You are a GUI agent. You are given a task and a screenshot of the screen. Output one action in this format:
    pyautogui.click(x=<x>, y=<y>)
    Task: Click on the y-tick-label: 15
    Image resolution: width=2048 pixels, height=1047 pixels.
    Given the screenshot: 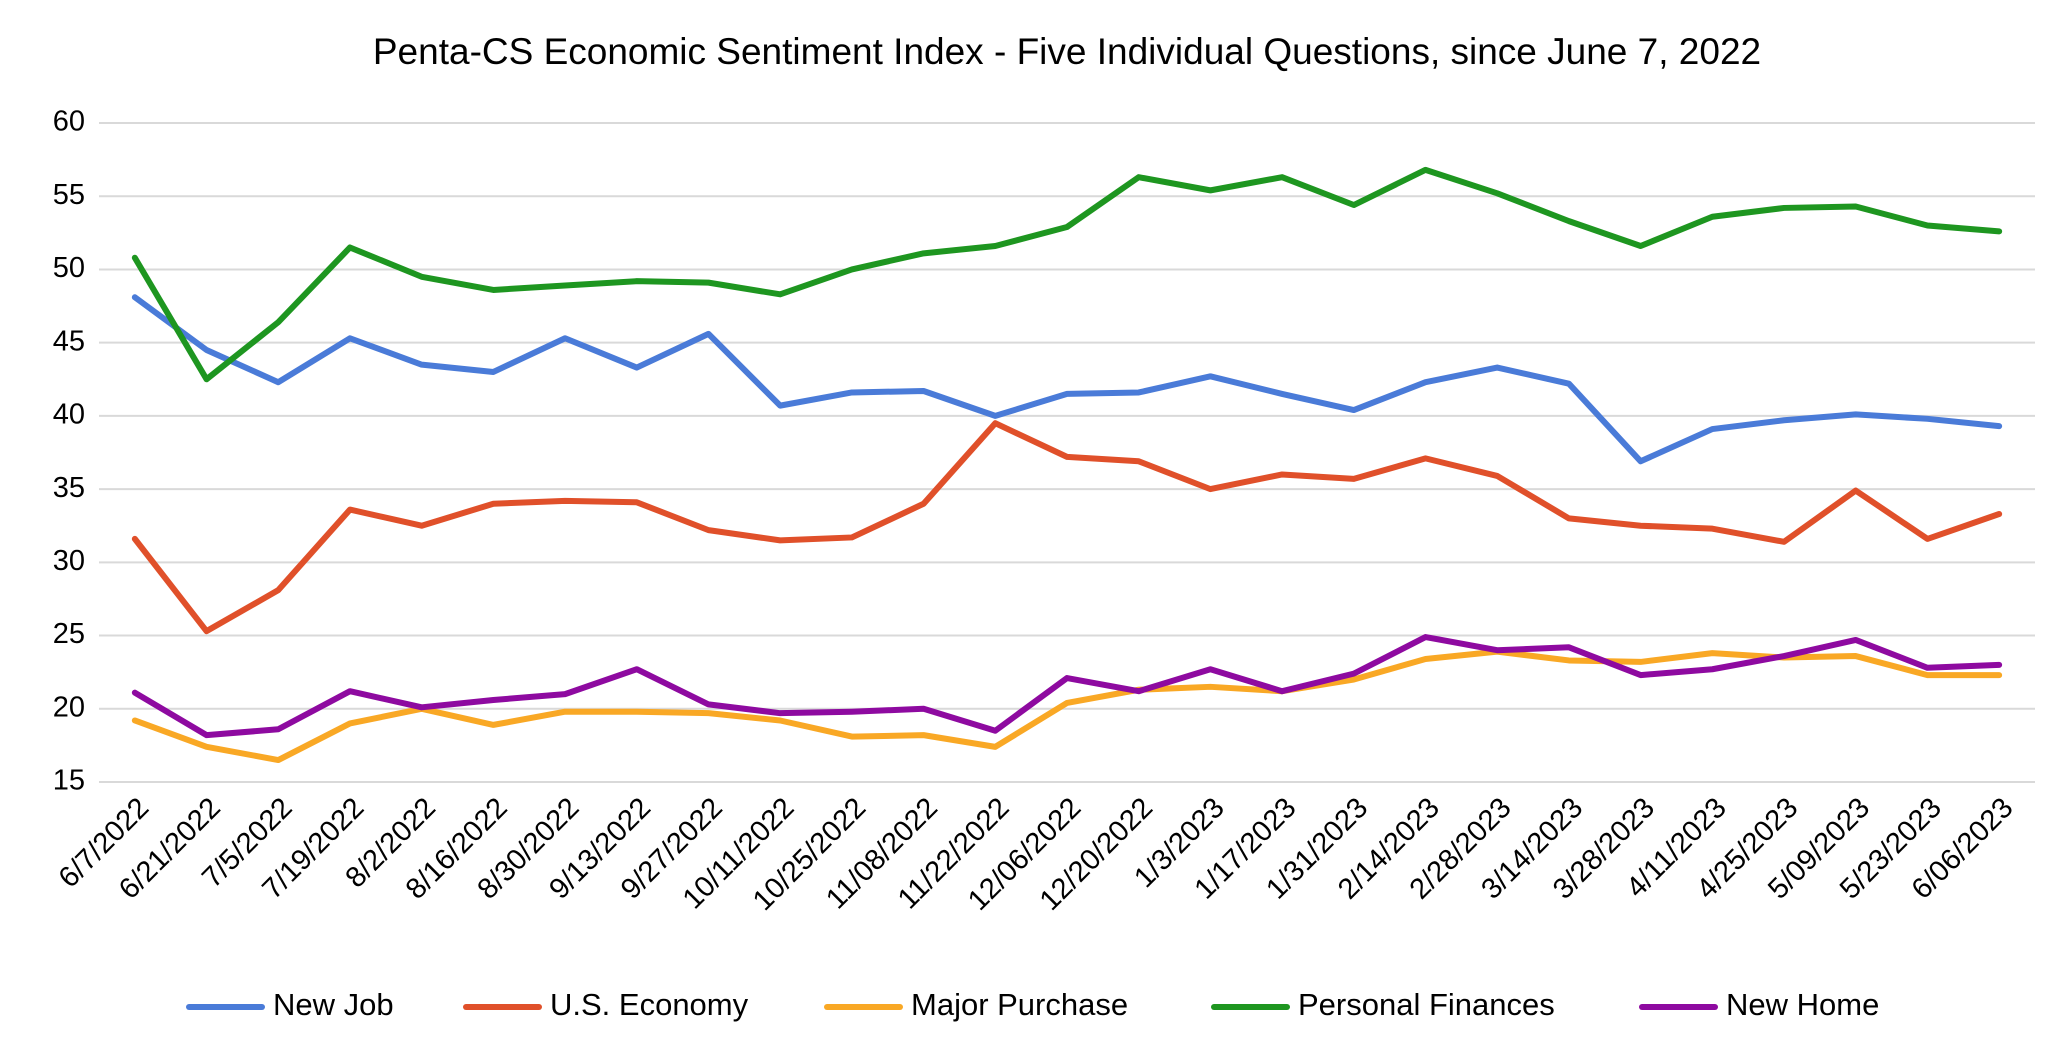 What is the action you would take?
    pyautogui.click(x=69, y=781)
    